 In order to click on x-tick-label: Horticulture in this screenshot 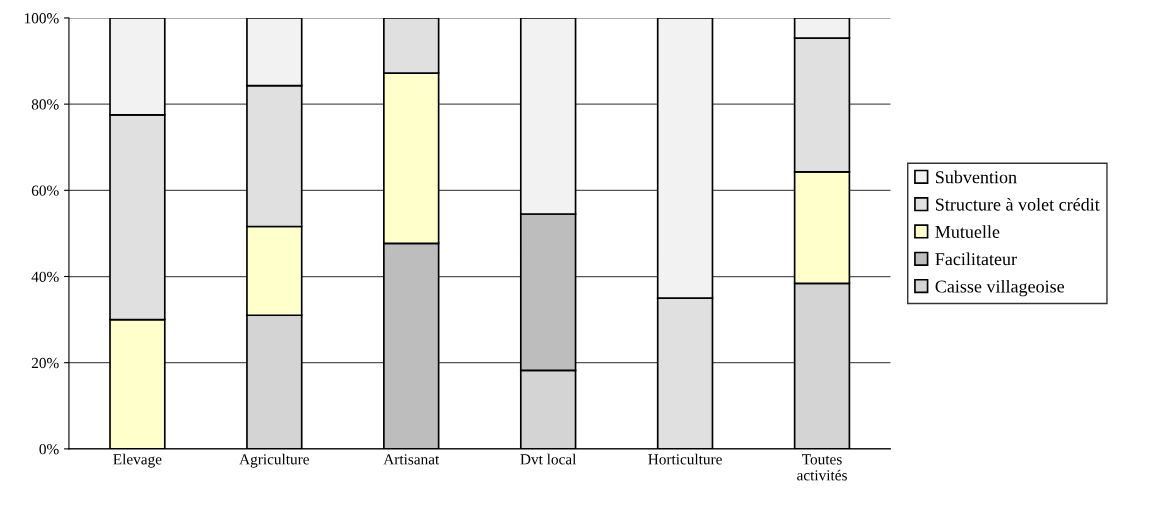, I will do `click(685, 459)`.